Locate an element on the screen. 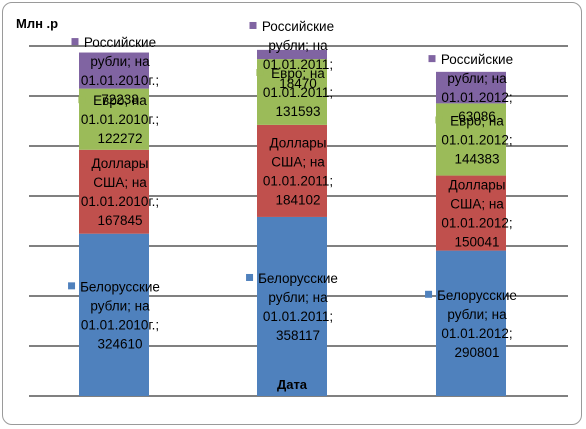 The width and height of the screenshot is (586, 429). y-axis-title: Млн .р is located at coordinates (37, 23).